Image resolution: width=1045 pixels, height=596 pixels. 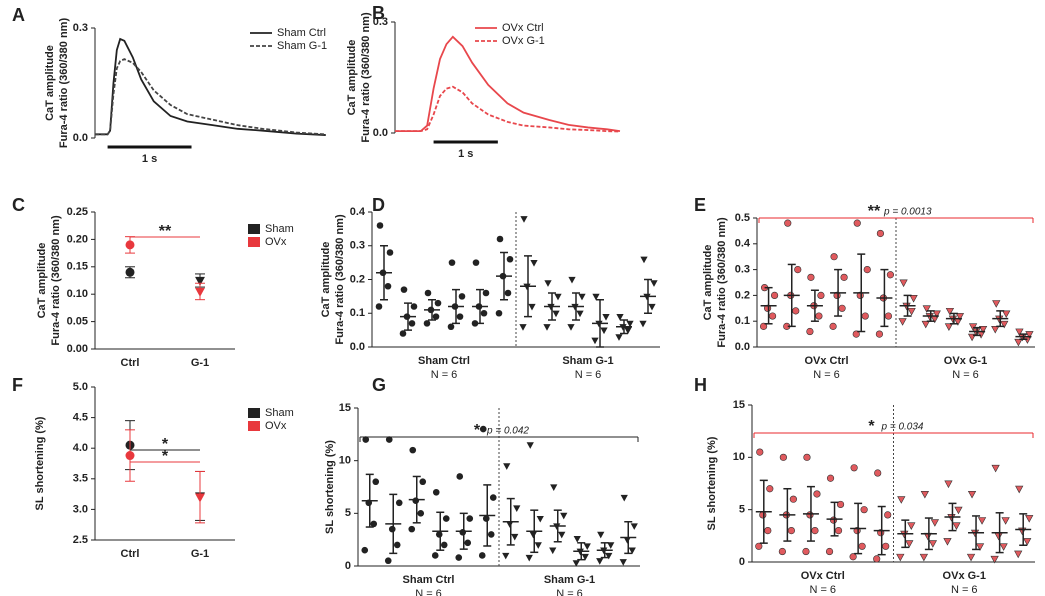 What do you see at coordinates (80, 479) in the screenshot?
I see `y-tick-label: 3.5` at bounding box center [80, 479].